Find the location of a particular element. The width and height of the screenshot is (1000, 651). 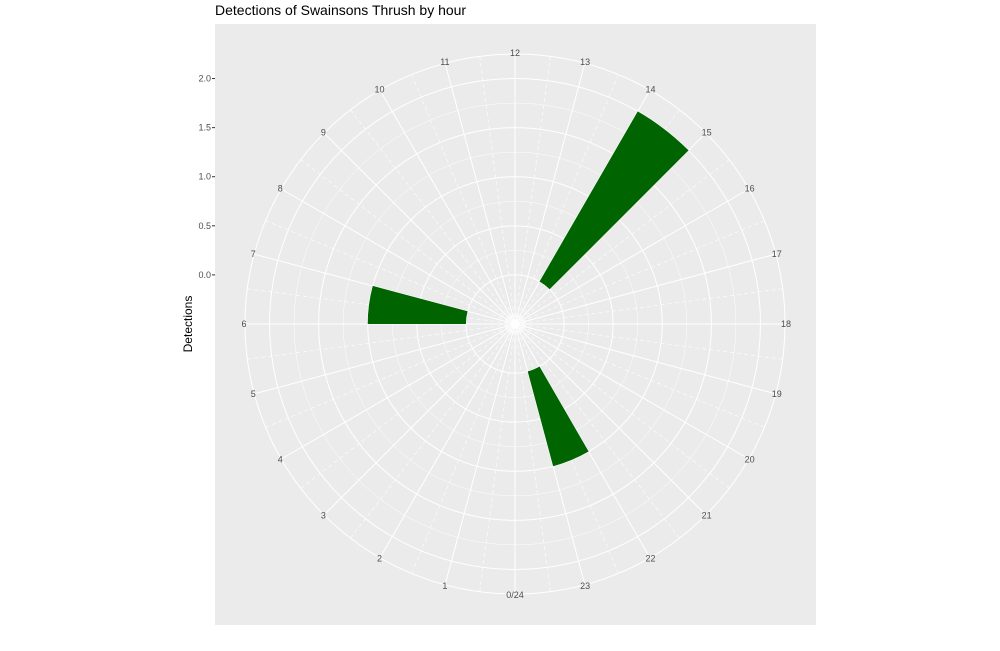

hour-label: 7 is located at coordinates (253, 254).